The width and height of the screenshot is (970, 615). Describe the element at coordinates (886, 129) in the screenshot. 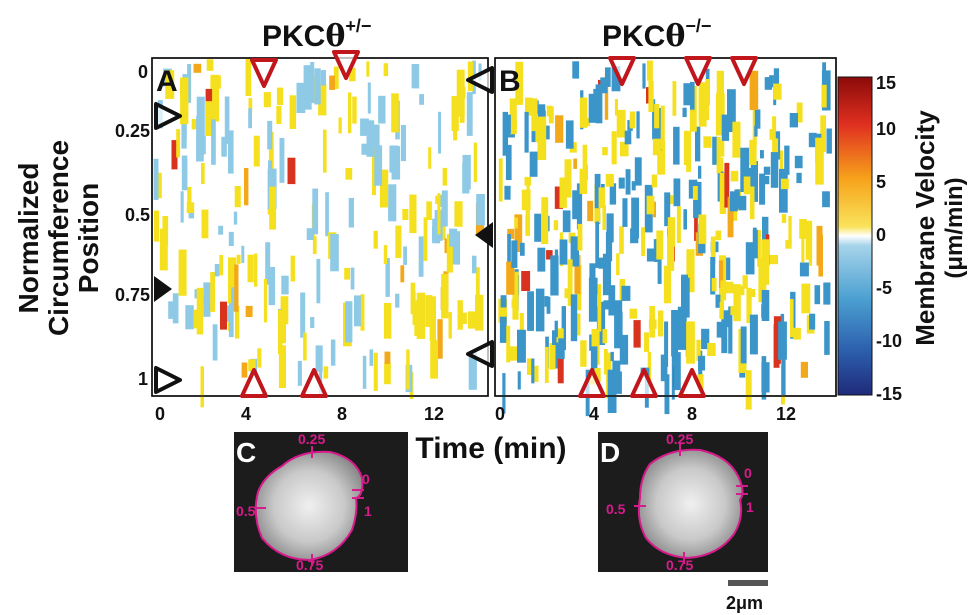

I see `colorbar-tick-10: 10` at that location.